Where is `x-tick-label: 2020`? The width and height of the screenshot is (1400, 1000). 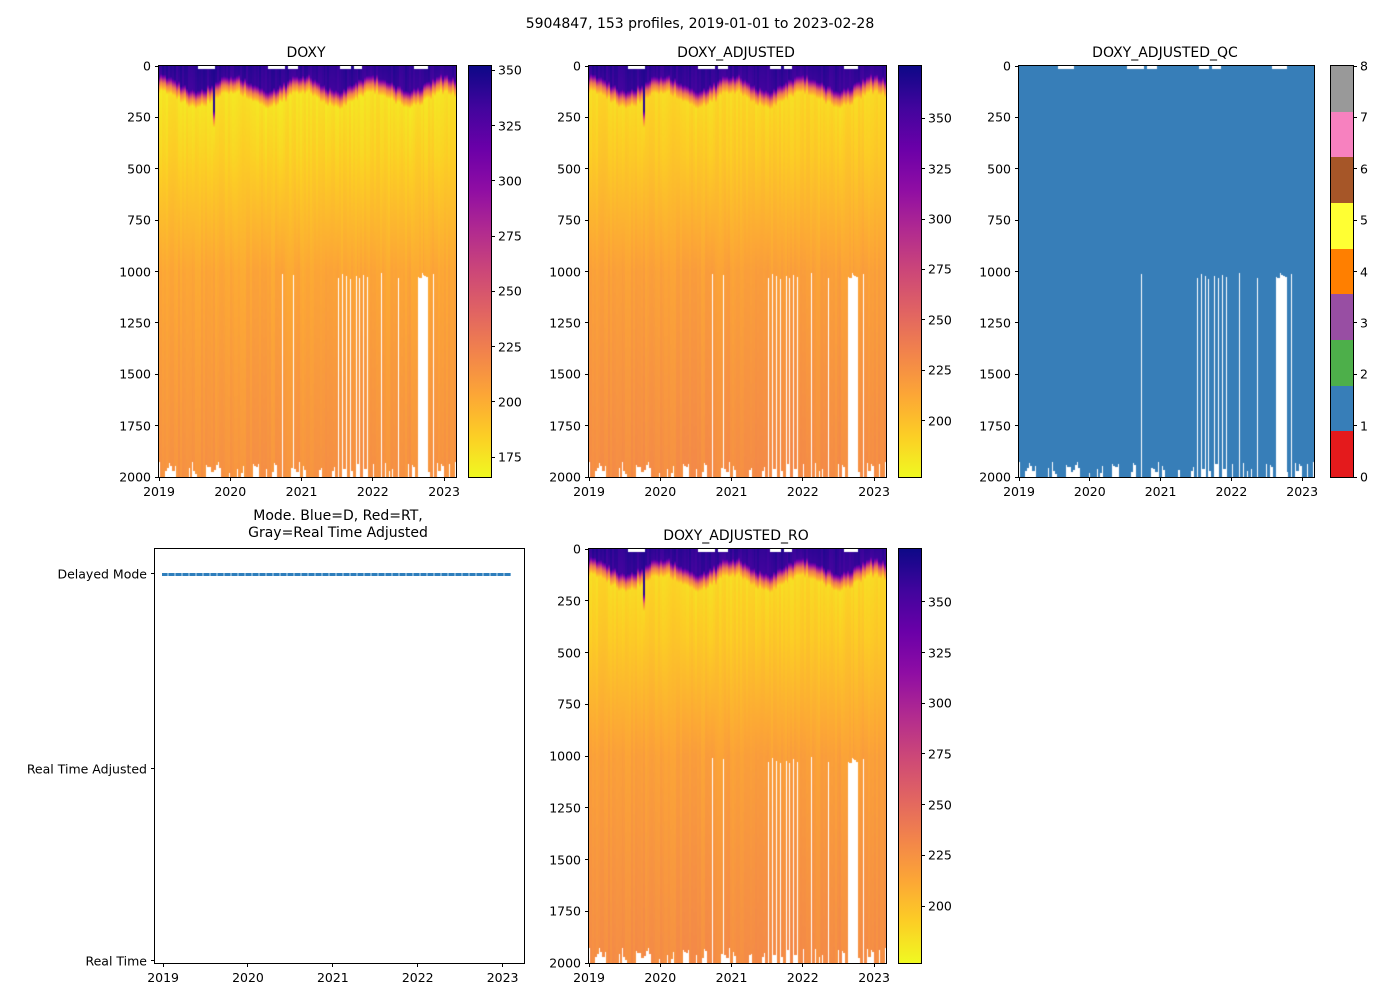
x-tick-label: 2020 is located at coordinates (660, 491).